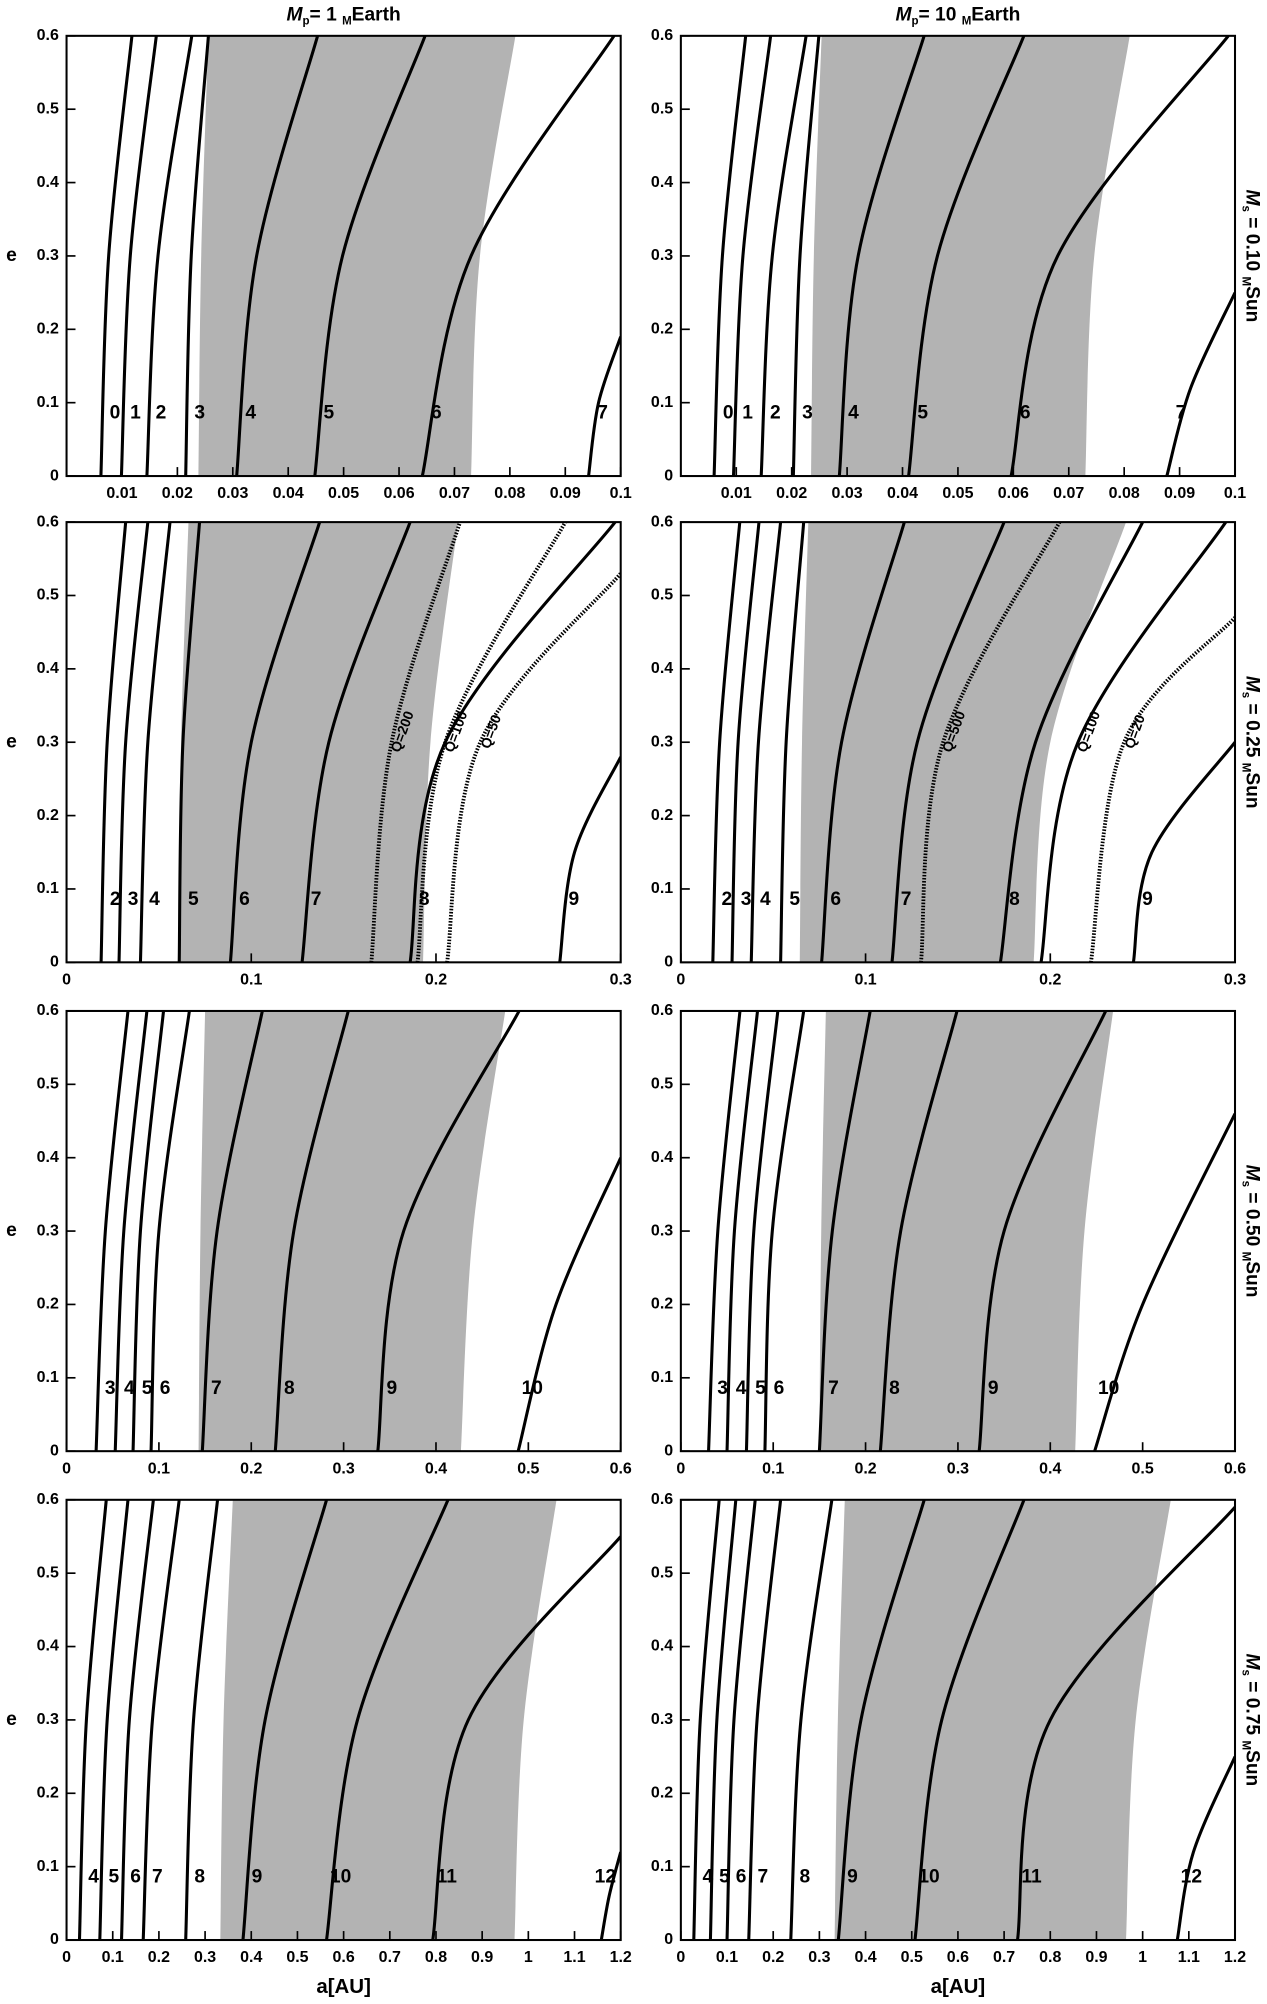  I want to click on x-tick-label: 0.02, so click(177, 493).